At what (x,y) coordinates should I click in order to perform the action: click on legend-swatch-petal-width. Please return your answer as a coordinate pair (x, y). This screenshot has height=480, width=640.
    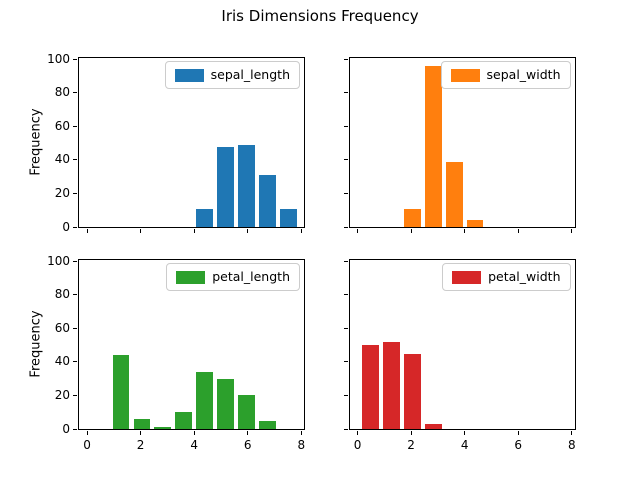
    Looking at the image, I should click on (467, 277).